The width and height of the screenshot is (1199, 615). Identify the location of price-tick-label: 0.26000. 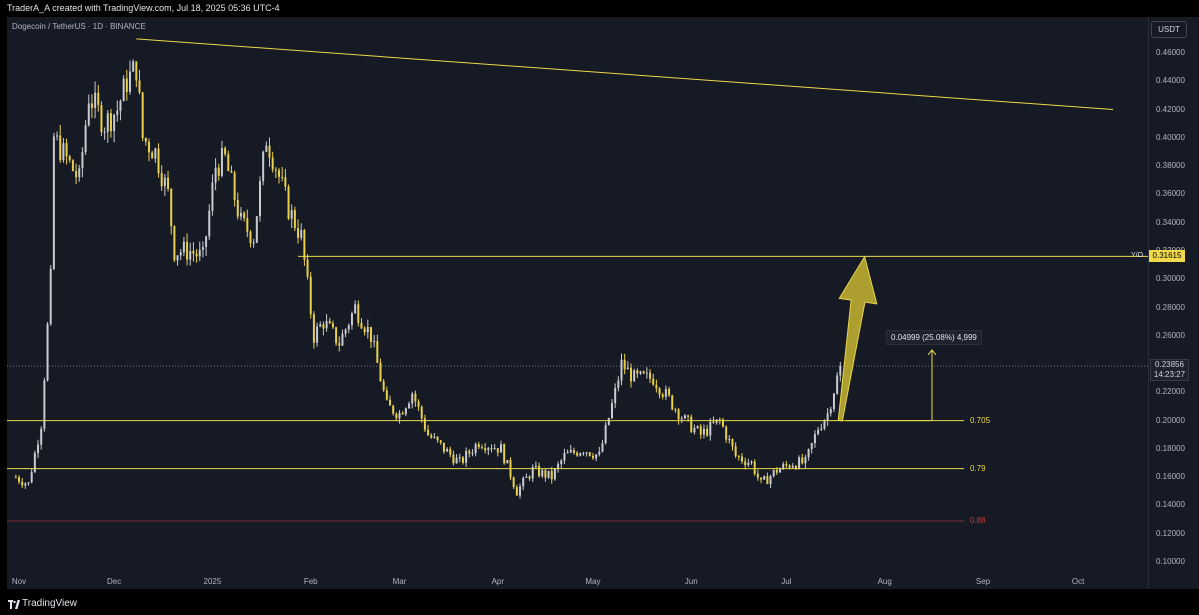
(1170, 335).